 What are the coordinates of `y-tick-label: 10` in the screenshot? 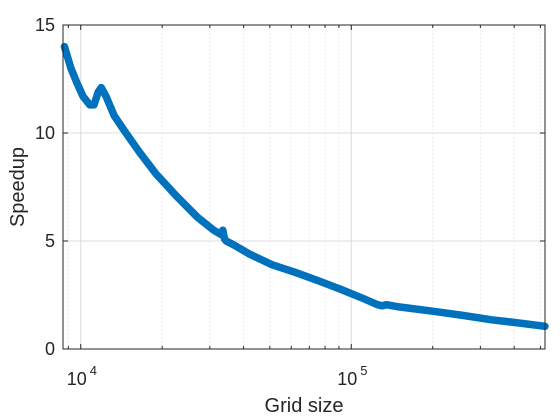 It's located at (45, 133).